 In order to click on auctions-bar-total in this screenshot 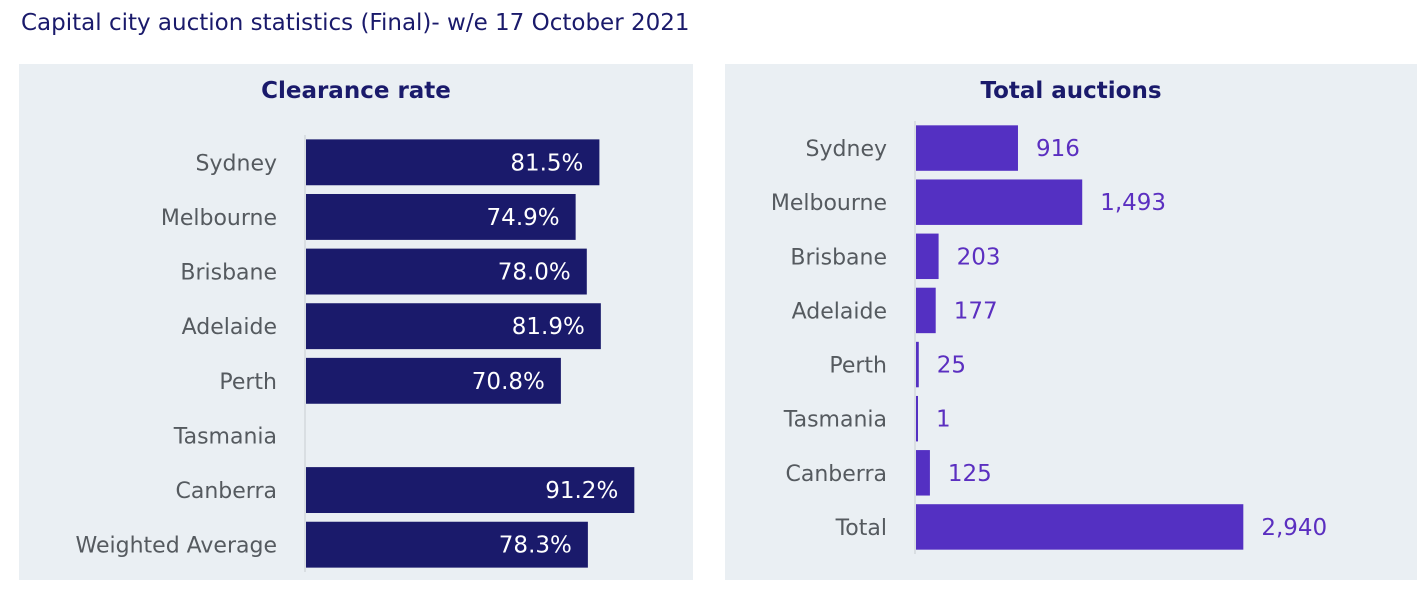, I will do `click(1080, 527)`.